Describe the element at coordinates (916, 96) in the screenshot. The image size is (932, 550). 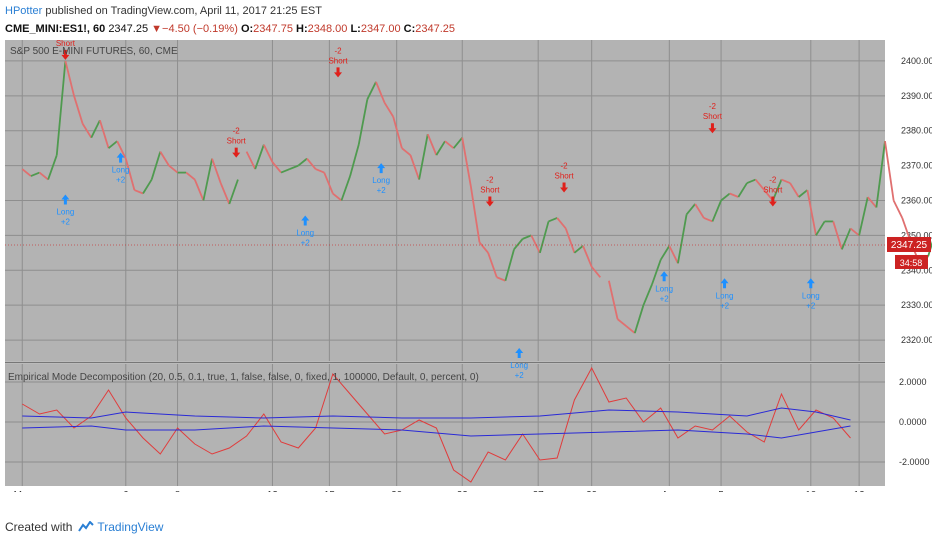
I see `y-tick-label: 2390.00` at that location.